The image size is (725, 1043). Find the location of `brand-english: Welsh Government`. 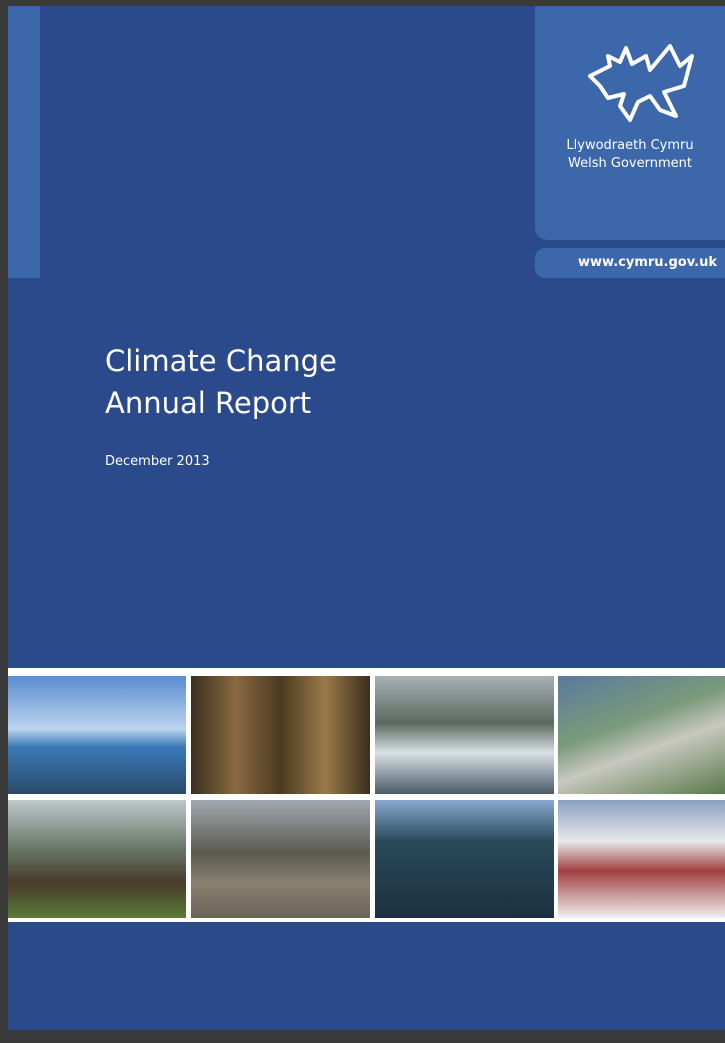

brand-english: Welsh Government is located at coordinates (630, 163).